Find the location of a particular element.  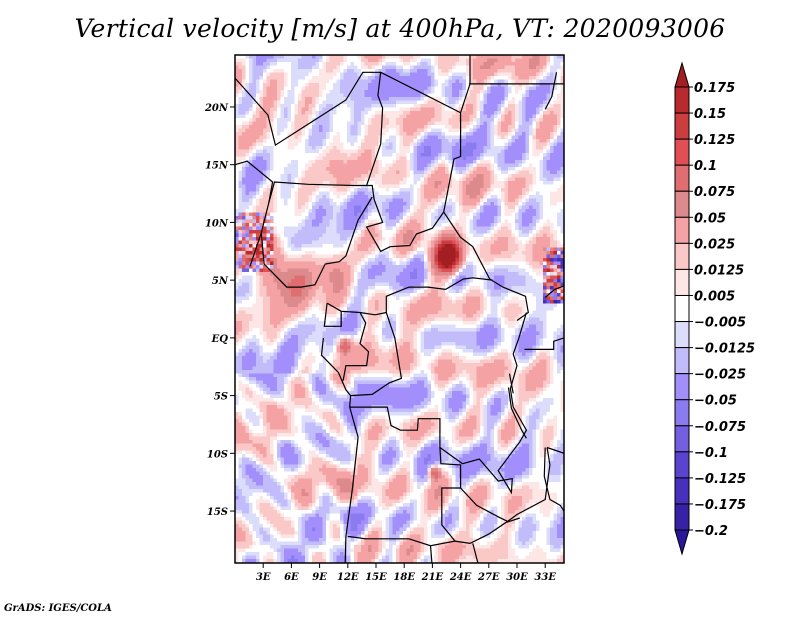

grads-credit: GrADS: IGES/COLA is located at coordinates (58, 608).